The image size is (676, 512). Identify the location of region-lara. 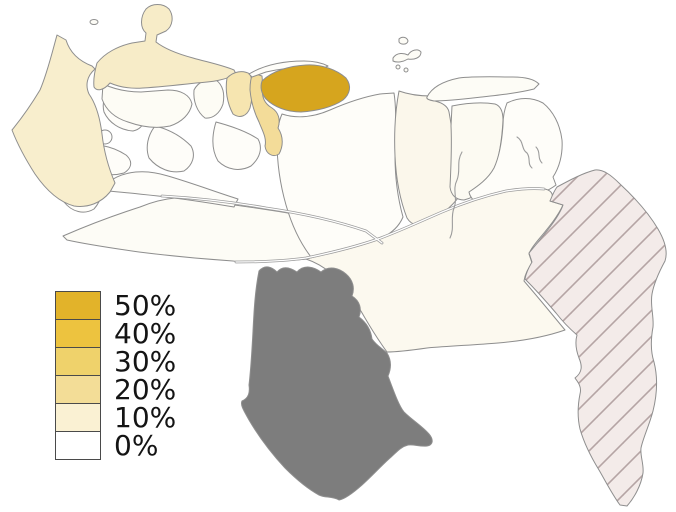
(147, 105).